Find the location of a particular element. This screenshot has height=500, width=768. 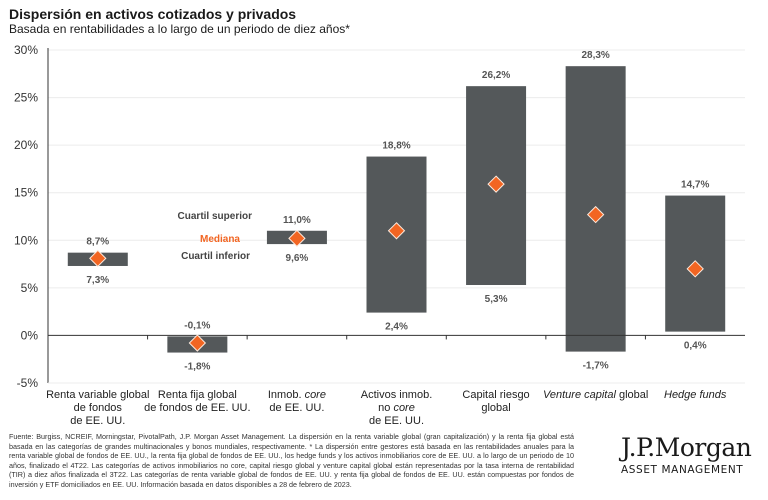

x-category-label: Capital riesgo global is located at coordinates (496, 402).